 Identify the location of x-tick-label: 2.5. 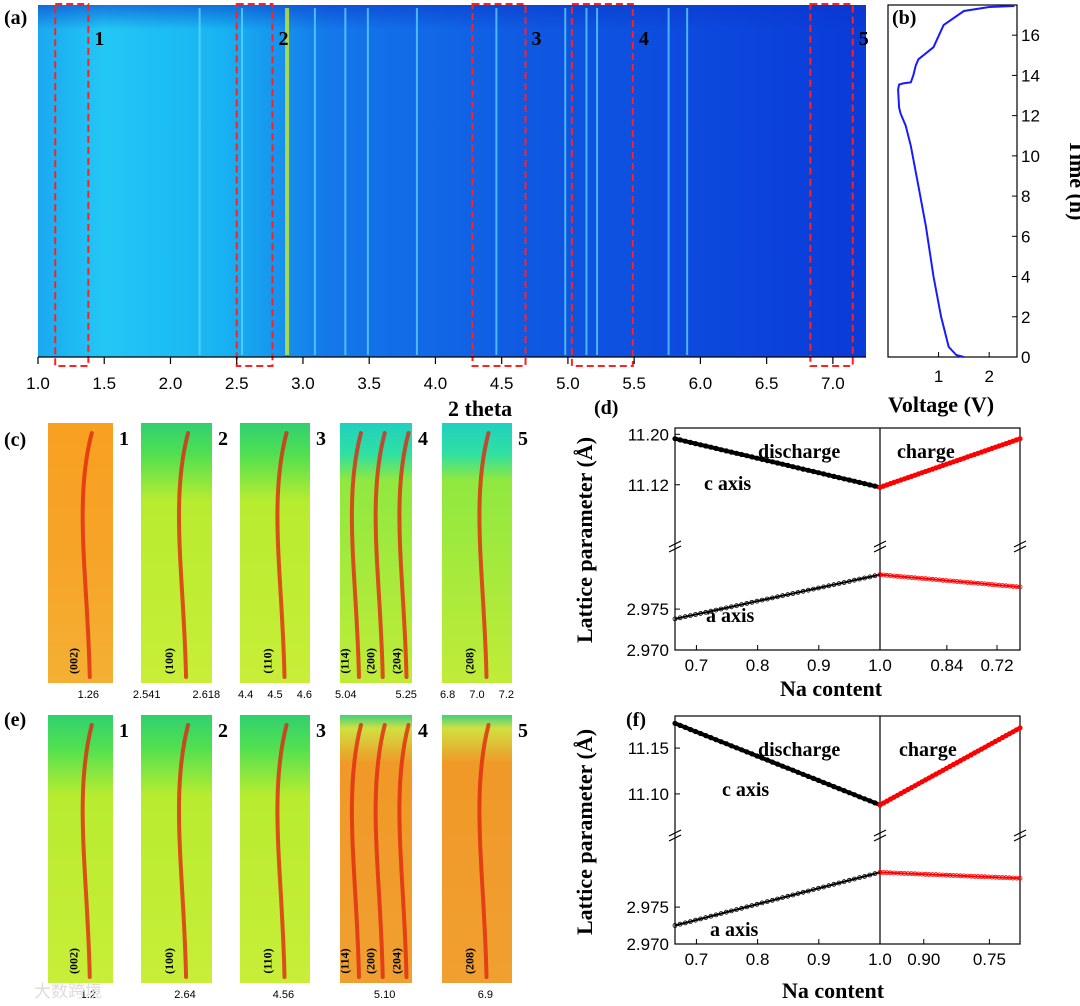
(237, 383).